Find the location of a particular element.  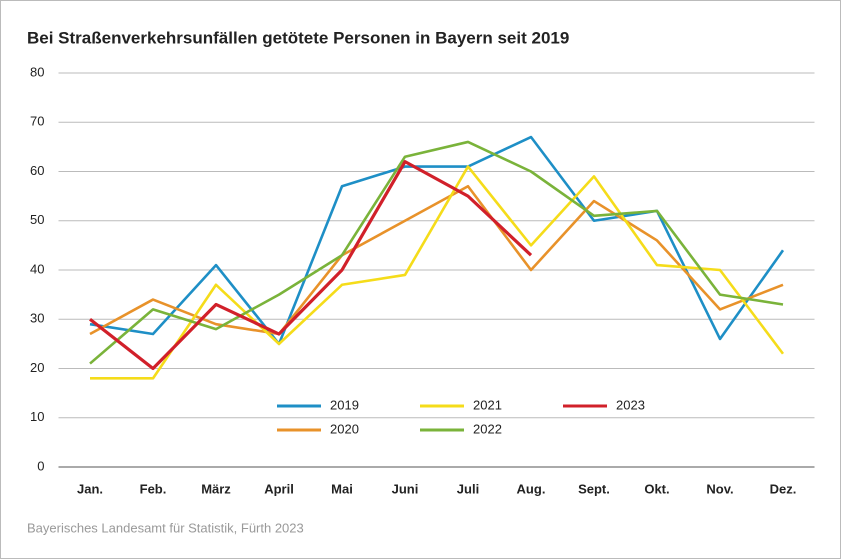

x-tick-label: Aug. is located at coordinates (531, 488).